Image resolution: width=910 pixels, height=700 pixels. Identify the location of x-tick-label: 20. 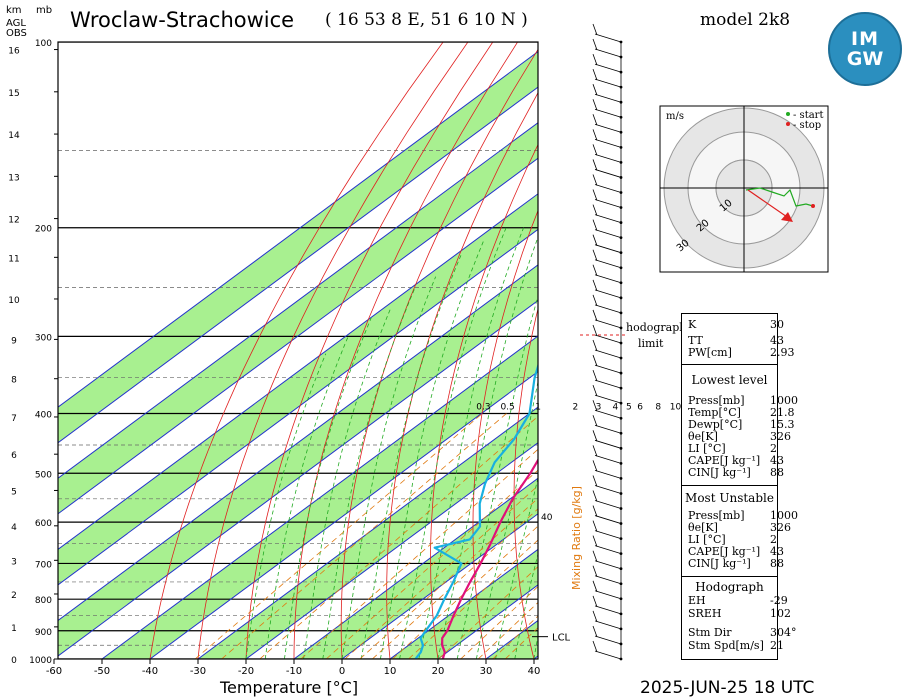
(438, 671).